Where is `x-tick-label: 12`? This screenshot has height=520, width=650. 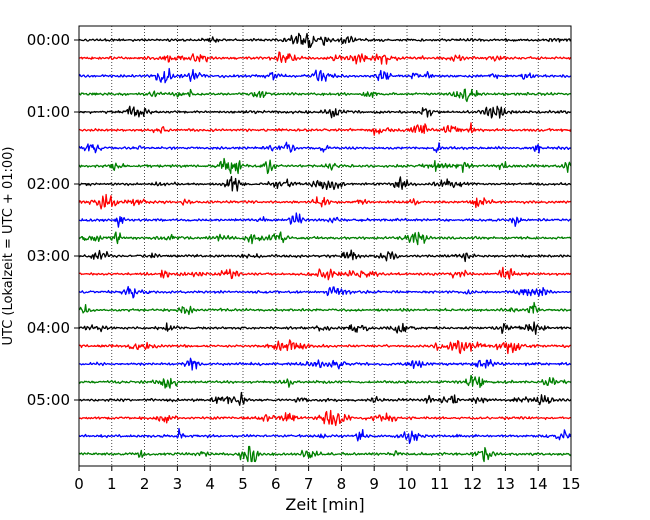
x-tick-label: 12 is located at coordinates (472, 484).